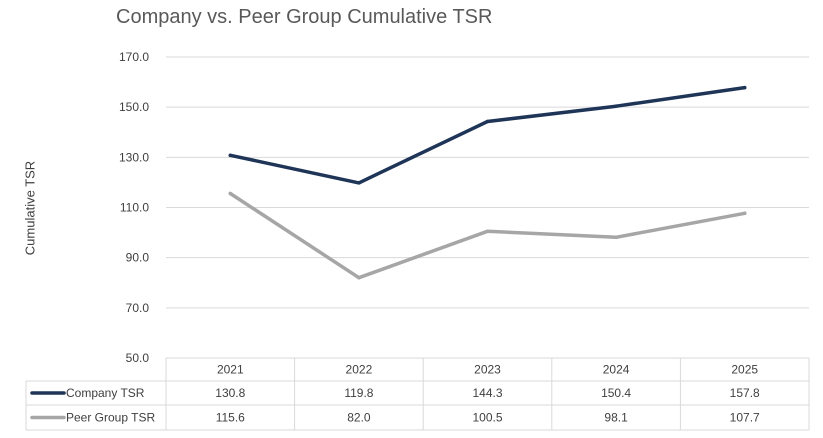  I want to click on table-value-cell: 119.8, so click(358, 393).